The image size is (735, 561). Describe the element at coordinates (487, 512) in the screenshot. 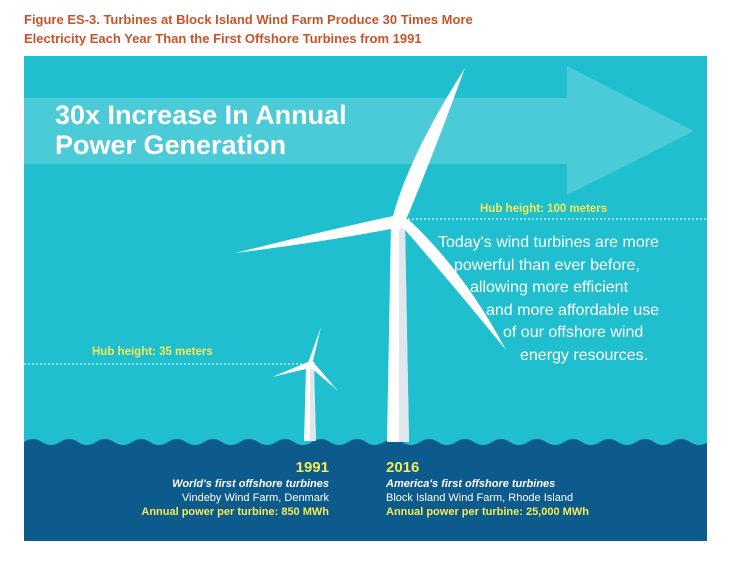

I see `turbine-2016-power: Annual power per turbine: 25,000 MWh` at that location.